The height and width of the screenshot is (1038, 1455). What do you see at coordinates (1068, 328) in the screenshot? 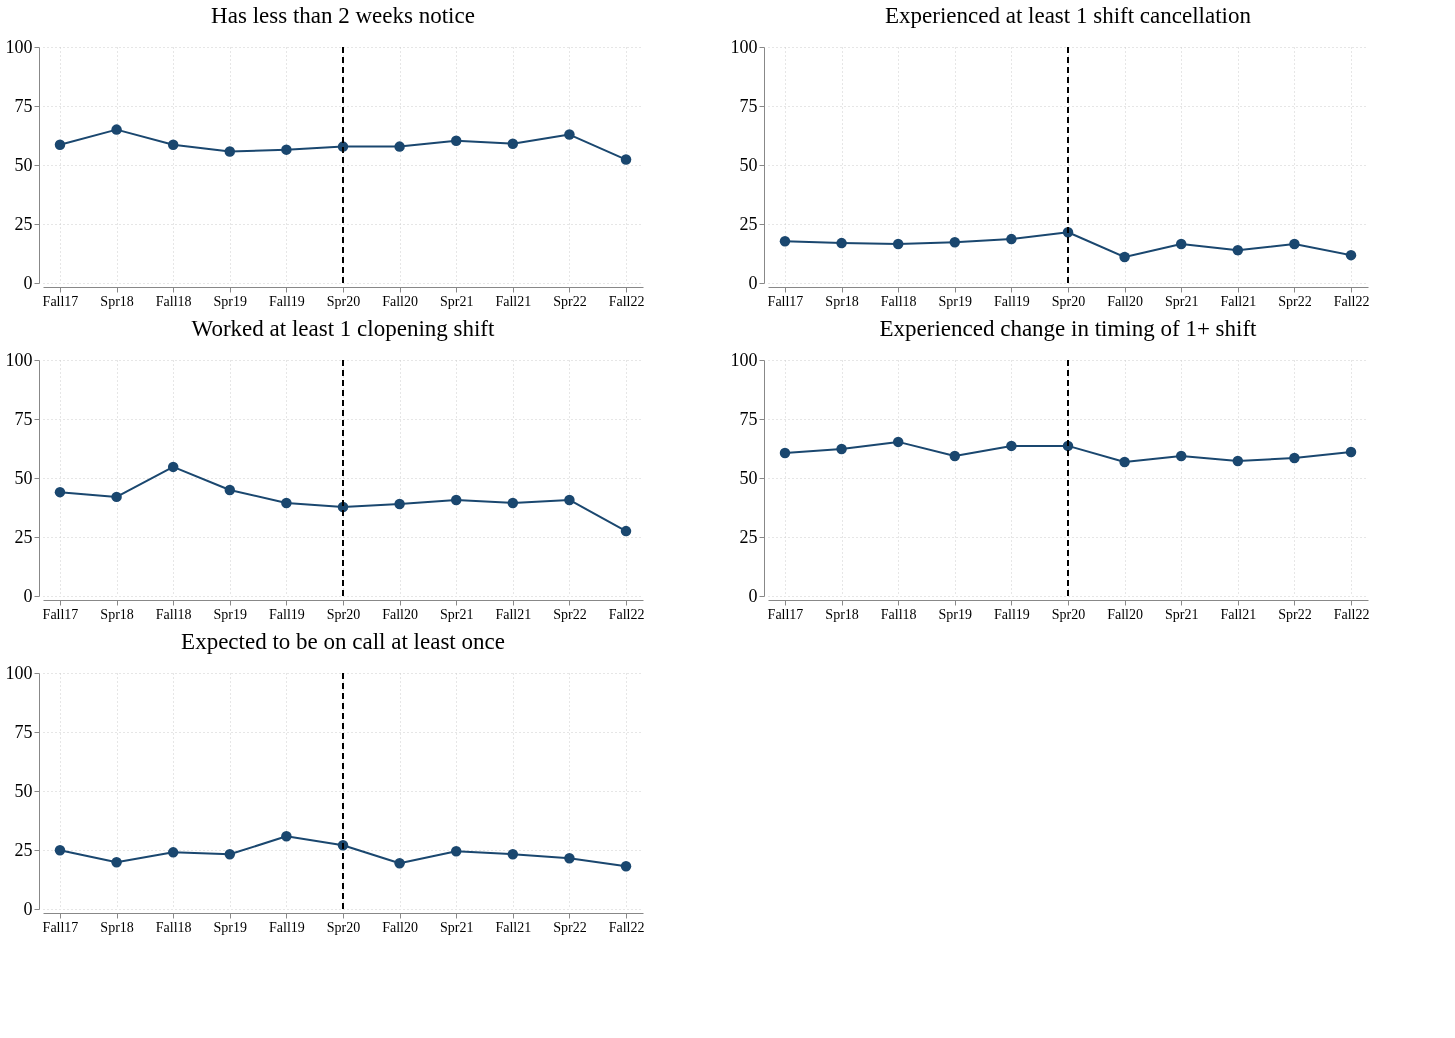
I see `chart-title: Experienced change in timing of 1+ shift` at bounding box center [1068, 328].